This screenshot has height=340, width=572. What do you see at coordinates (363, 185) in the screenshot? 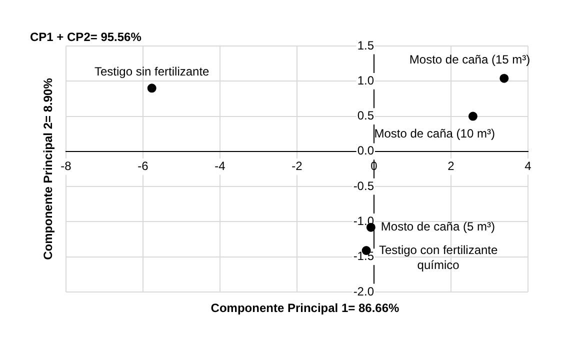
I see `y-tick-label: -0.5` at bounding box center [363, 185].